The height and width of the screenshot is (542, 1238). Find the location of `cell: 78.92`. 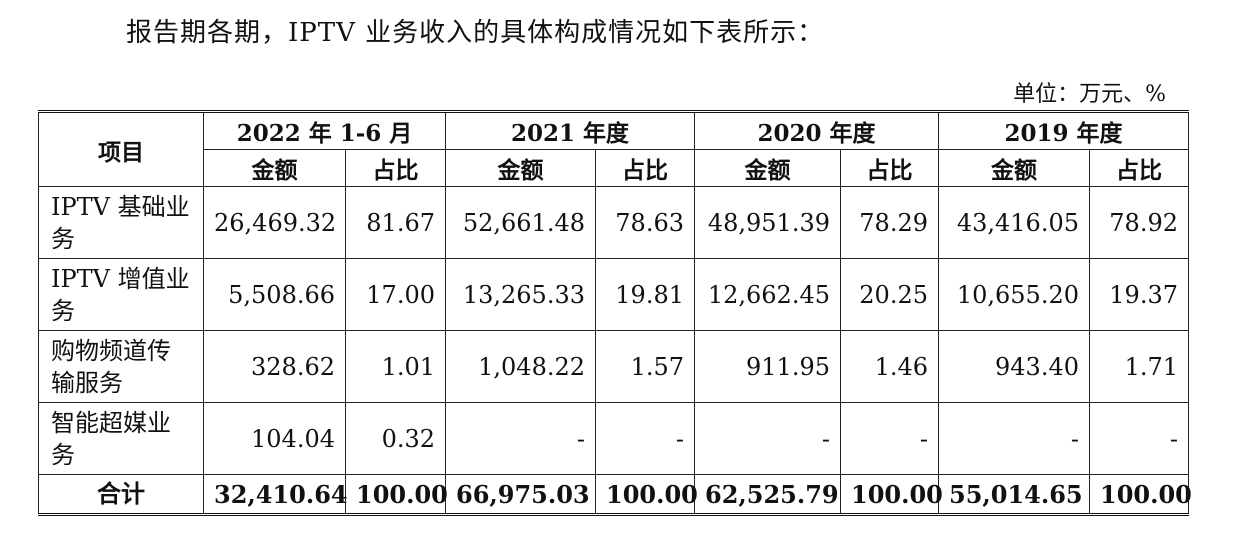

cell: 78.92 is located at coordinates (1139, 222).